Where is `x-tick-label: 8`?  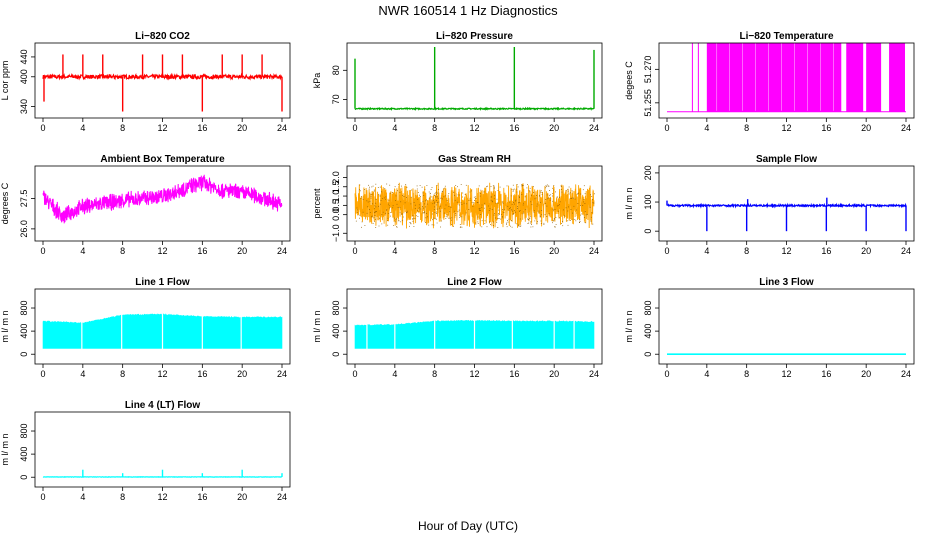 x-tick-label: 8 is located at coordinates (122, 251).